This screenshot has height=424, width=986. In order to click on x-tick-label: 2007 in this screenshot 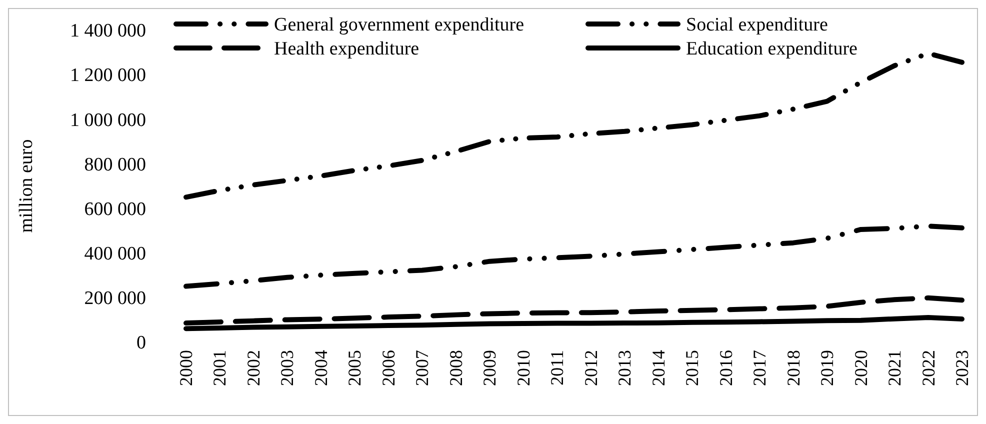, I will do `click(422, 368)`.